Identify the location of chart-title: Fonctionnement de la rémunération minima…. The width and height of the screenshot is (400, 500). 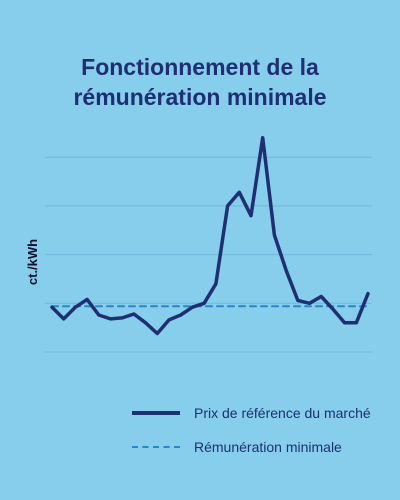
(200, 82).